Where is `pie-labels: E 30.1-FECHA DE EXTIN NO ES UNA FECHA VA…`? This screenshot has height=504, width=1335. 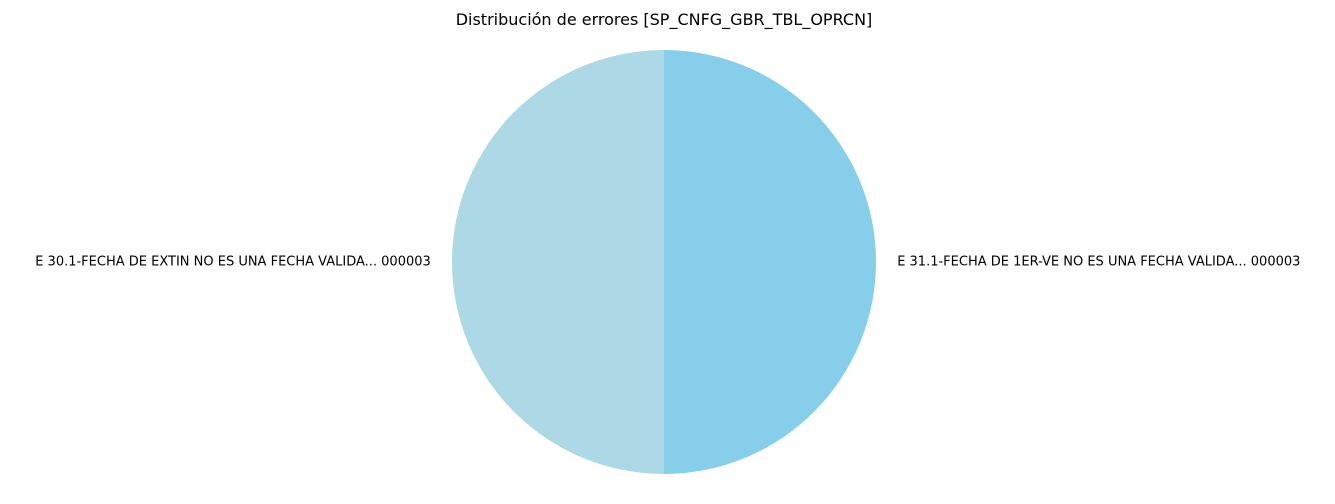 pie-labels: E 30.1-FECHA DE EXTIN NO ES UNA FECHA VA… is located at coordinates (667, 262).